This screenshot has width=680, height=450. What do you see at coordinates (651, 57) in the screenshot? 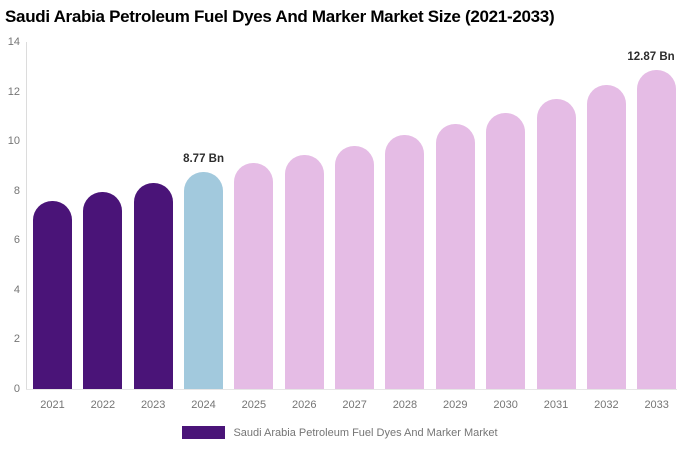
I see `value-label-2033: 12.87 Bn` at bounding box center [651, 57].